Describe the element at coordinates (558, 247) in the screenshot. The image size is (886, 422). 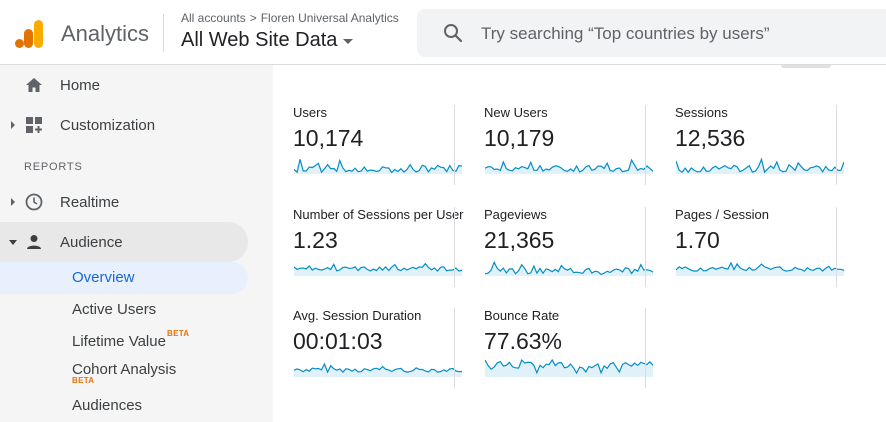
I see `metric-pageviews: Pageviews 21,365` at that location.